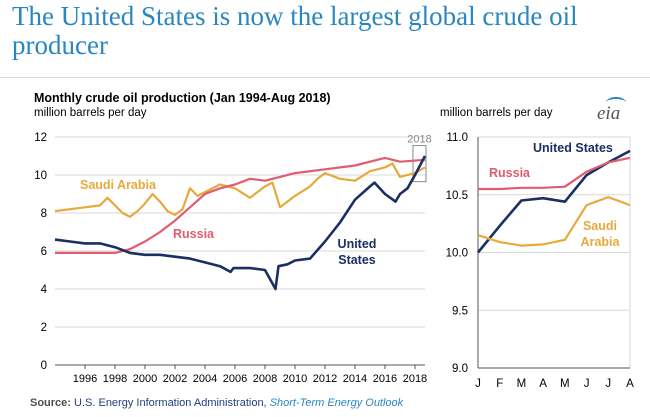 The image size is (650, 417). I want to click on side-x-tick-label: F, so click(499, 384).